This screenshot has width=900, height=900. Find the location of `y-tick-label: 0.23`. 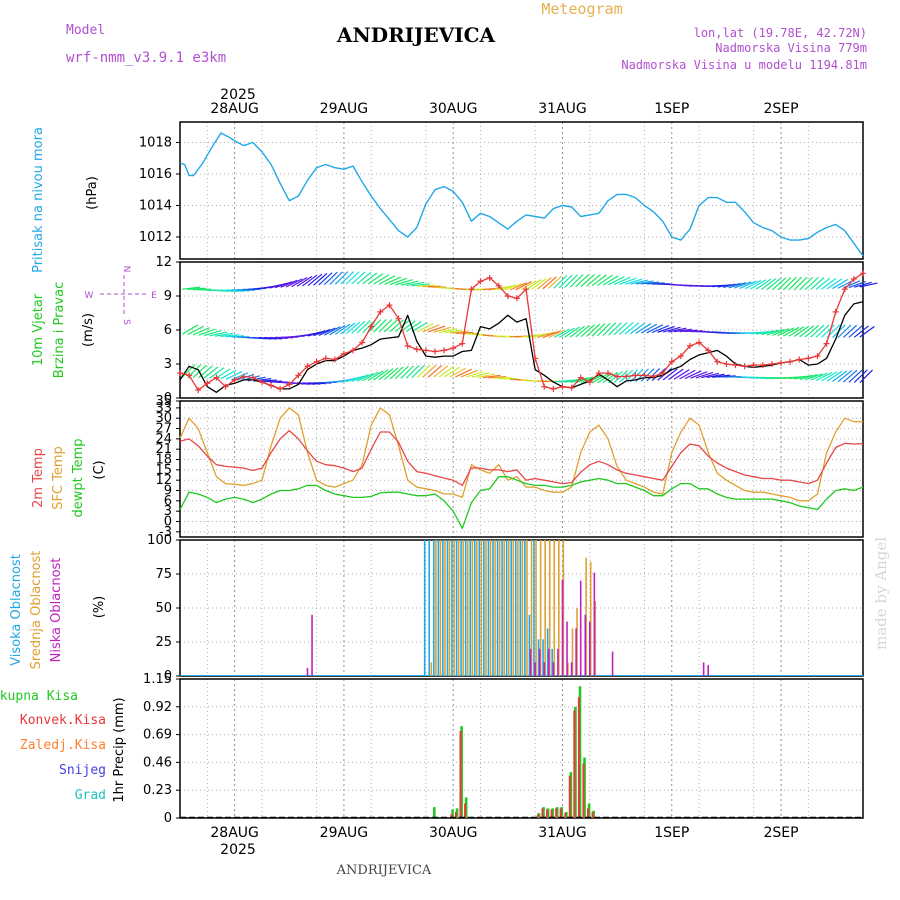

y-tick-label: 0.23 is located at coordinates (157, 790).